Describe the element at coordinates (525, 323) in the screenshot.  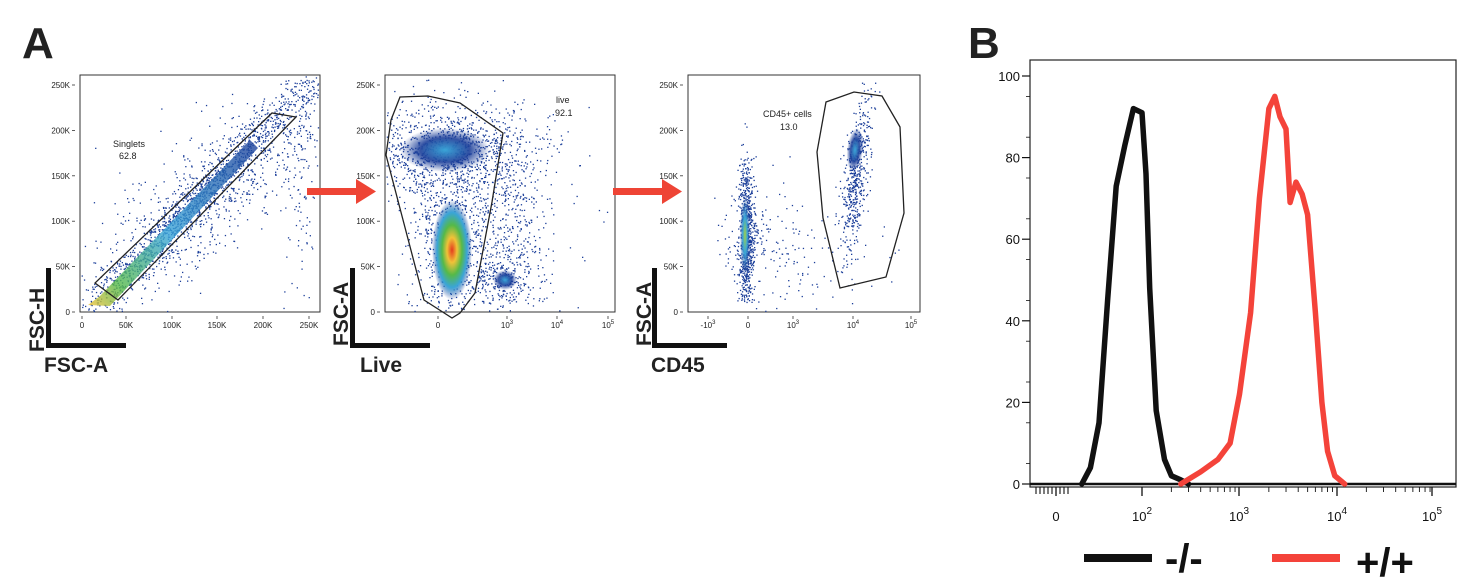
I see `x-tick-labels: 0 103 104 105` at that location.